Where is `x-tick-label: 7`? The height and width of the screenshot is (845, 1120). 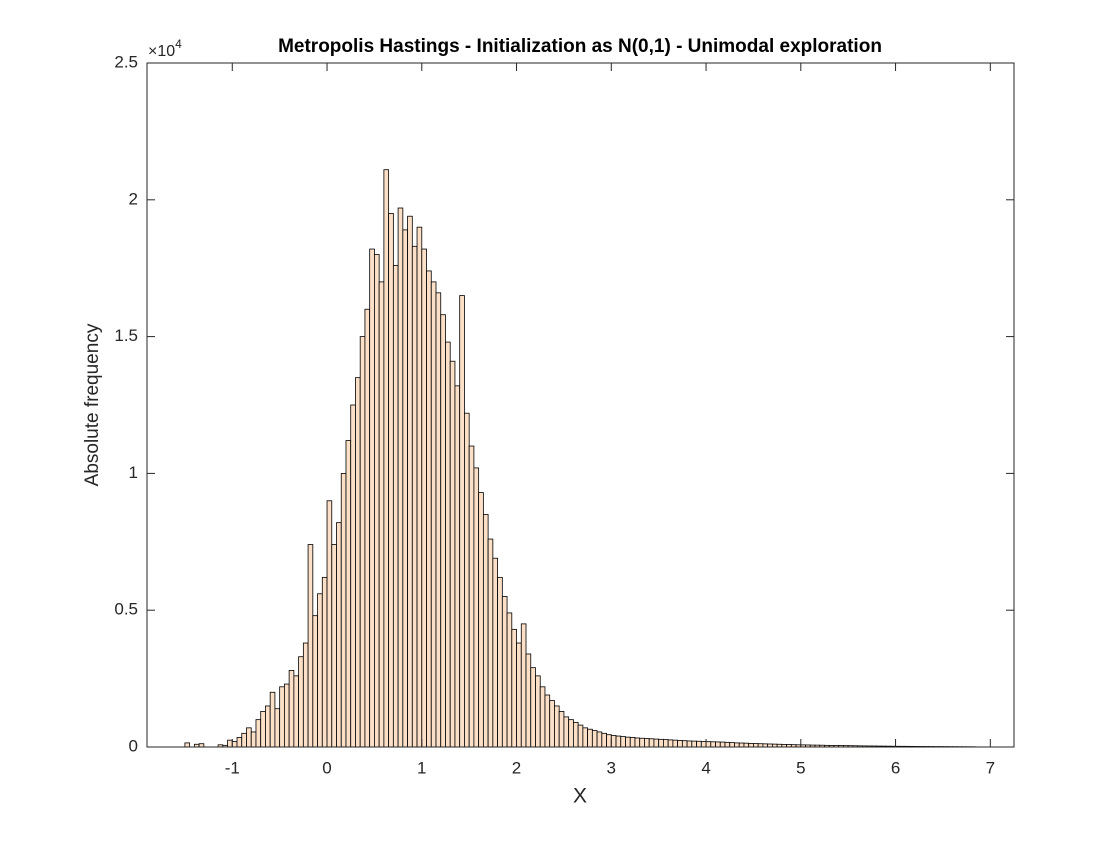 x-tick-label: 7 is located at coordinates (990, 767).